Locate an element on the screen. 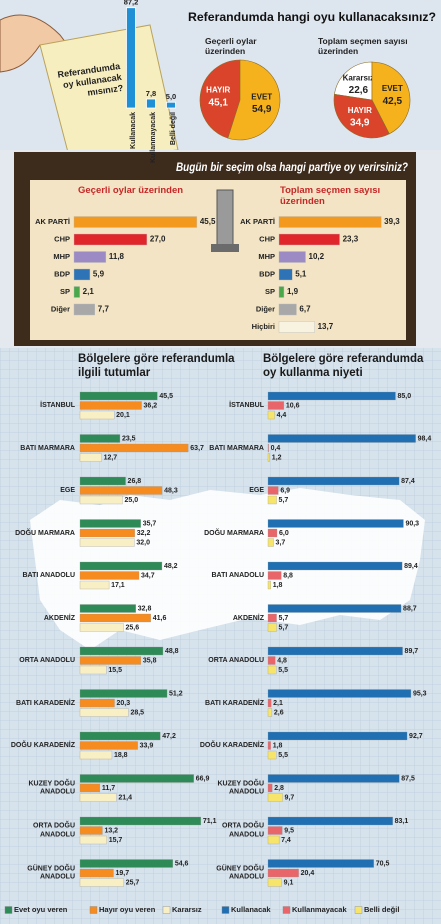 The width and height of the screenshot is (441, 924). value-label: 98,4 is located at coordinates (425, 438).